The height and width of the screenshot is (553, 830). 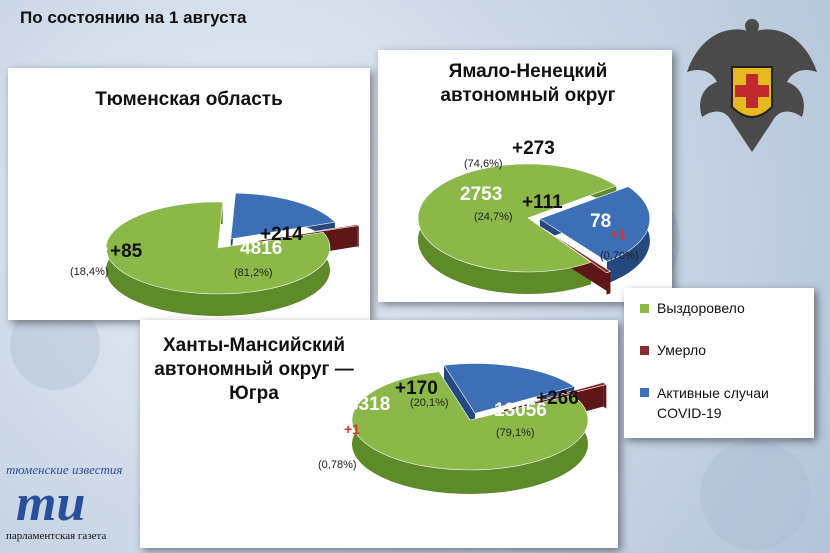 What do you see at coordinates (701, 308) in the screenshot?
I see `legend-label: Выздоровело` at bounding box center [701, 308].